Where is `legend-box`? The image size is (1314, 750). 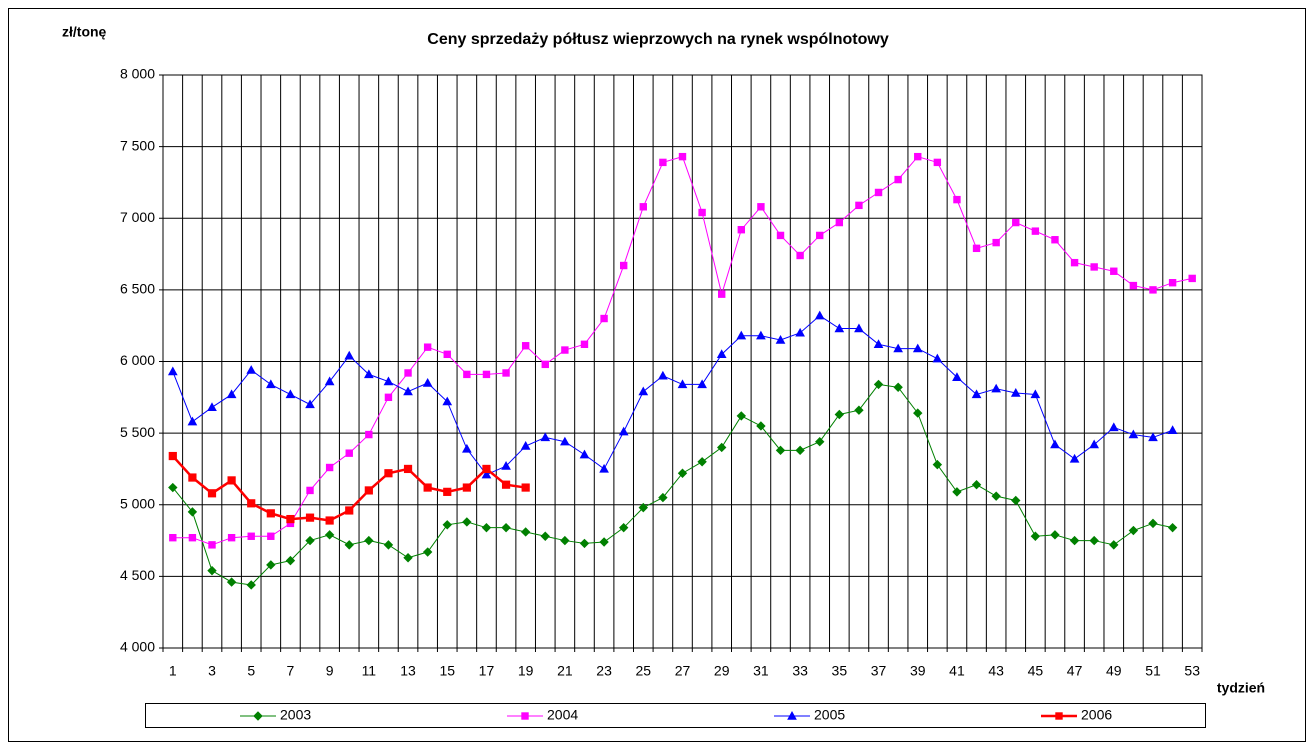 legend-box is located at coordinates (675, 715).